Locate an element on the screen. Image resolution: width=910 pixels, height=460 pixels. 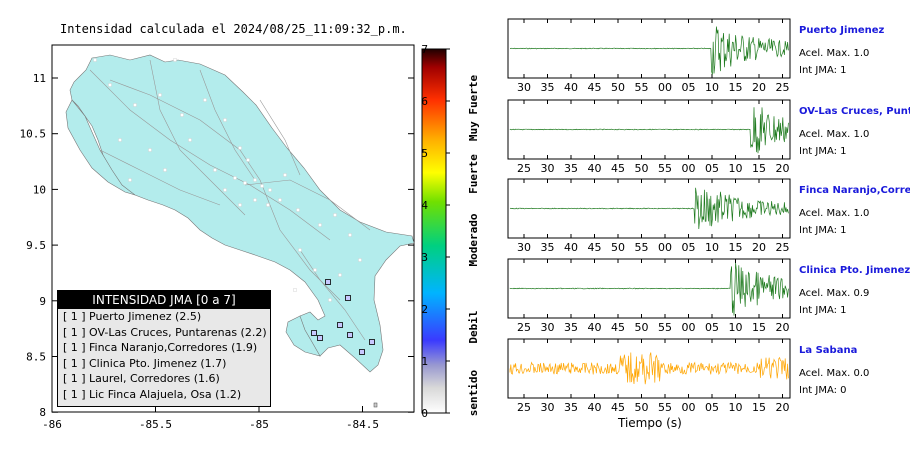
map-x-tick-label: -84.5 is located at coordinates (362, 424).